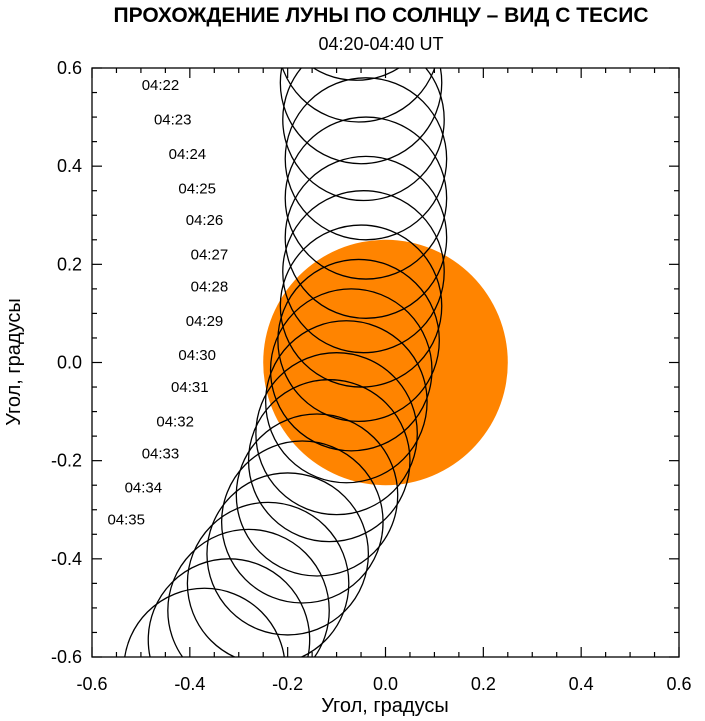  I want to click on x-axis-label: Угол, градусы, so click(385, 706).